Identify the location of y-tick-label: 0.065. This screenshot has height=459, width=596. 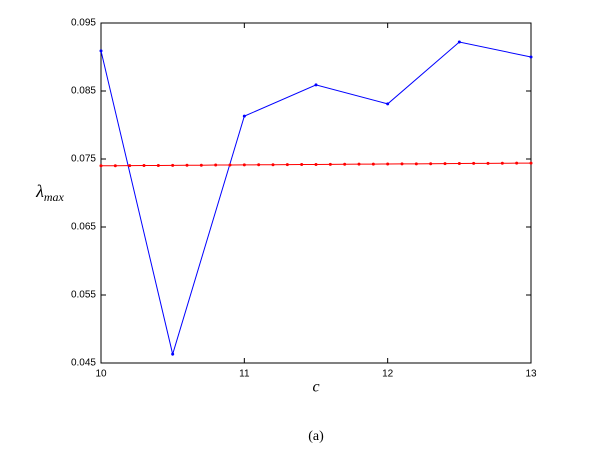
(83, 227).